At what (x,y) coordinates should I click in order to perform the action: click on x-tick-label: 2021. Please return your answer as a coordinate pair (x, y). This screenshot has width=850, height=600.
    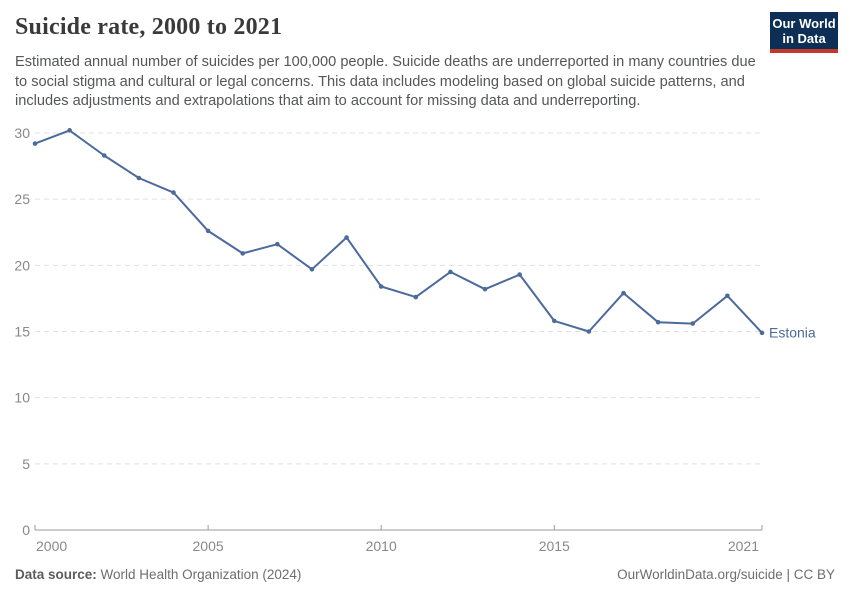
    Looking at the image, I should click on (743, 546).